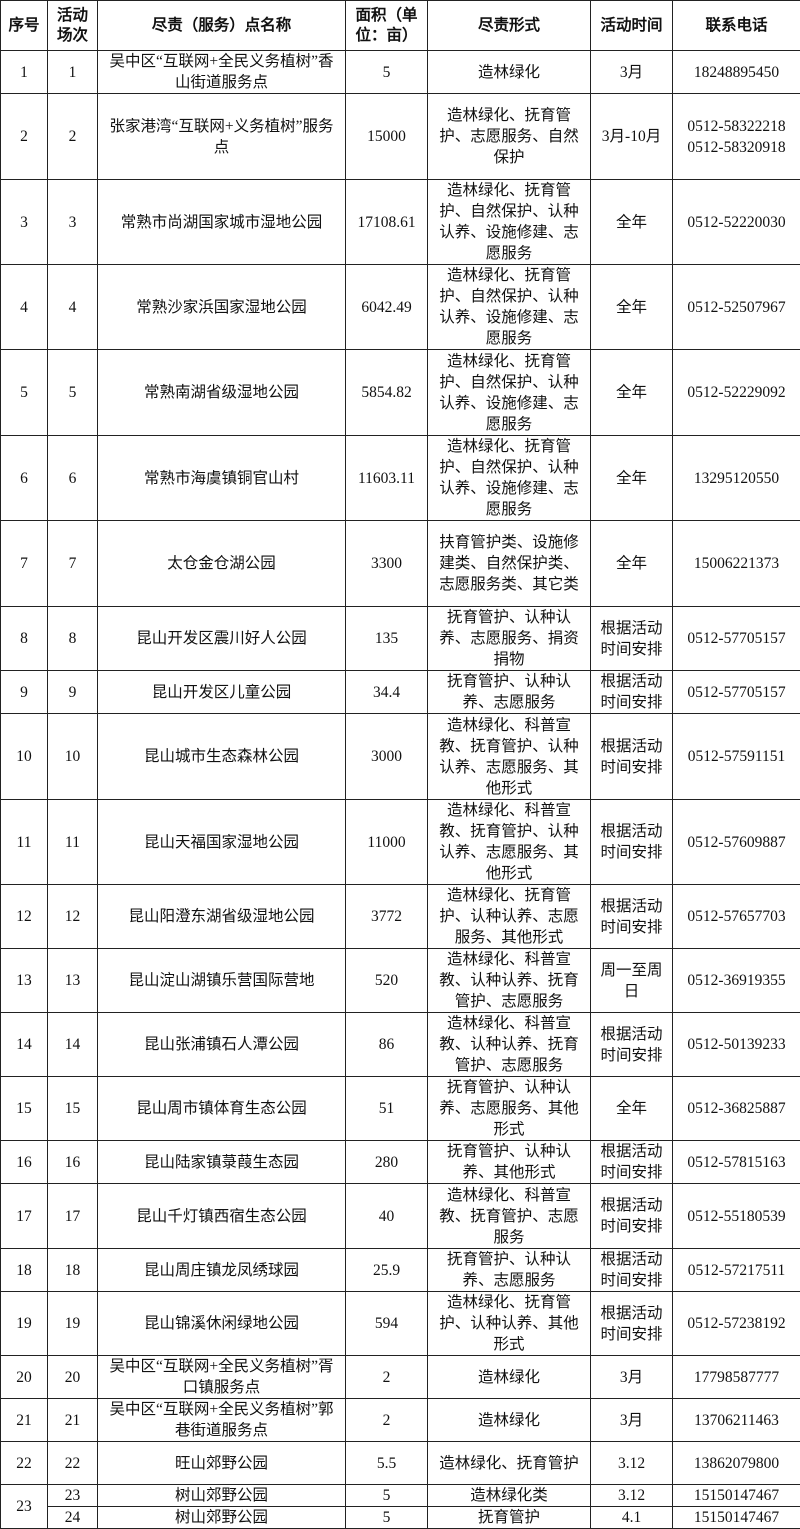 The width and height of the screenshot is (800, 1529). Describe the element at coordinates (24, 692) in the screenshot. I see `row-number: 9` at that location.